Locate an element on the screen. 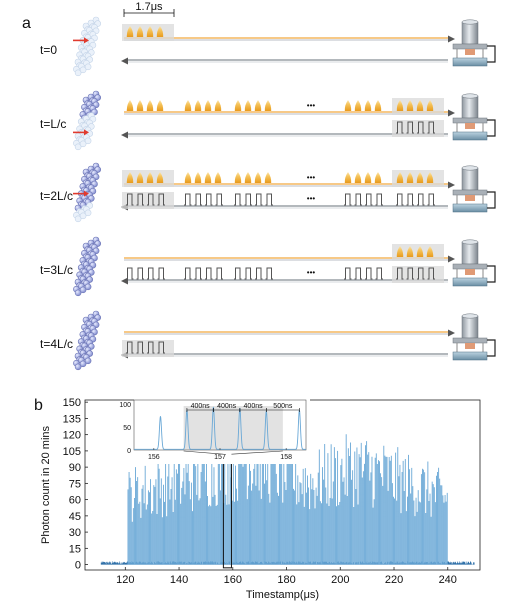 This screenshot has width=526, height=606. inset-x-tick-label: 156 is located at coordinates (154, 457).